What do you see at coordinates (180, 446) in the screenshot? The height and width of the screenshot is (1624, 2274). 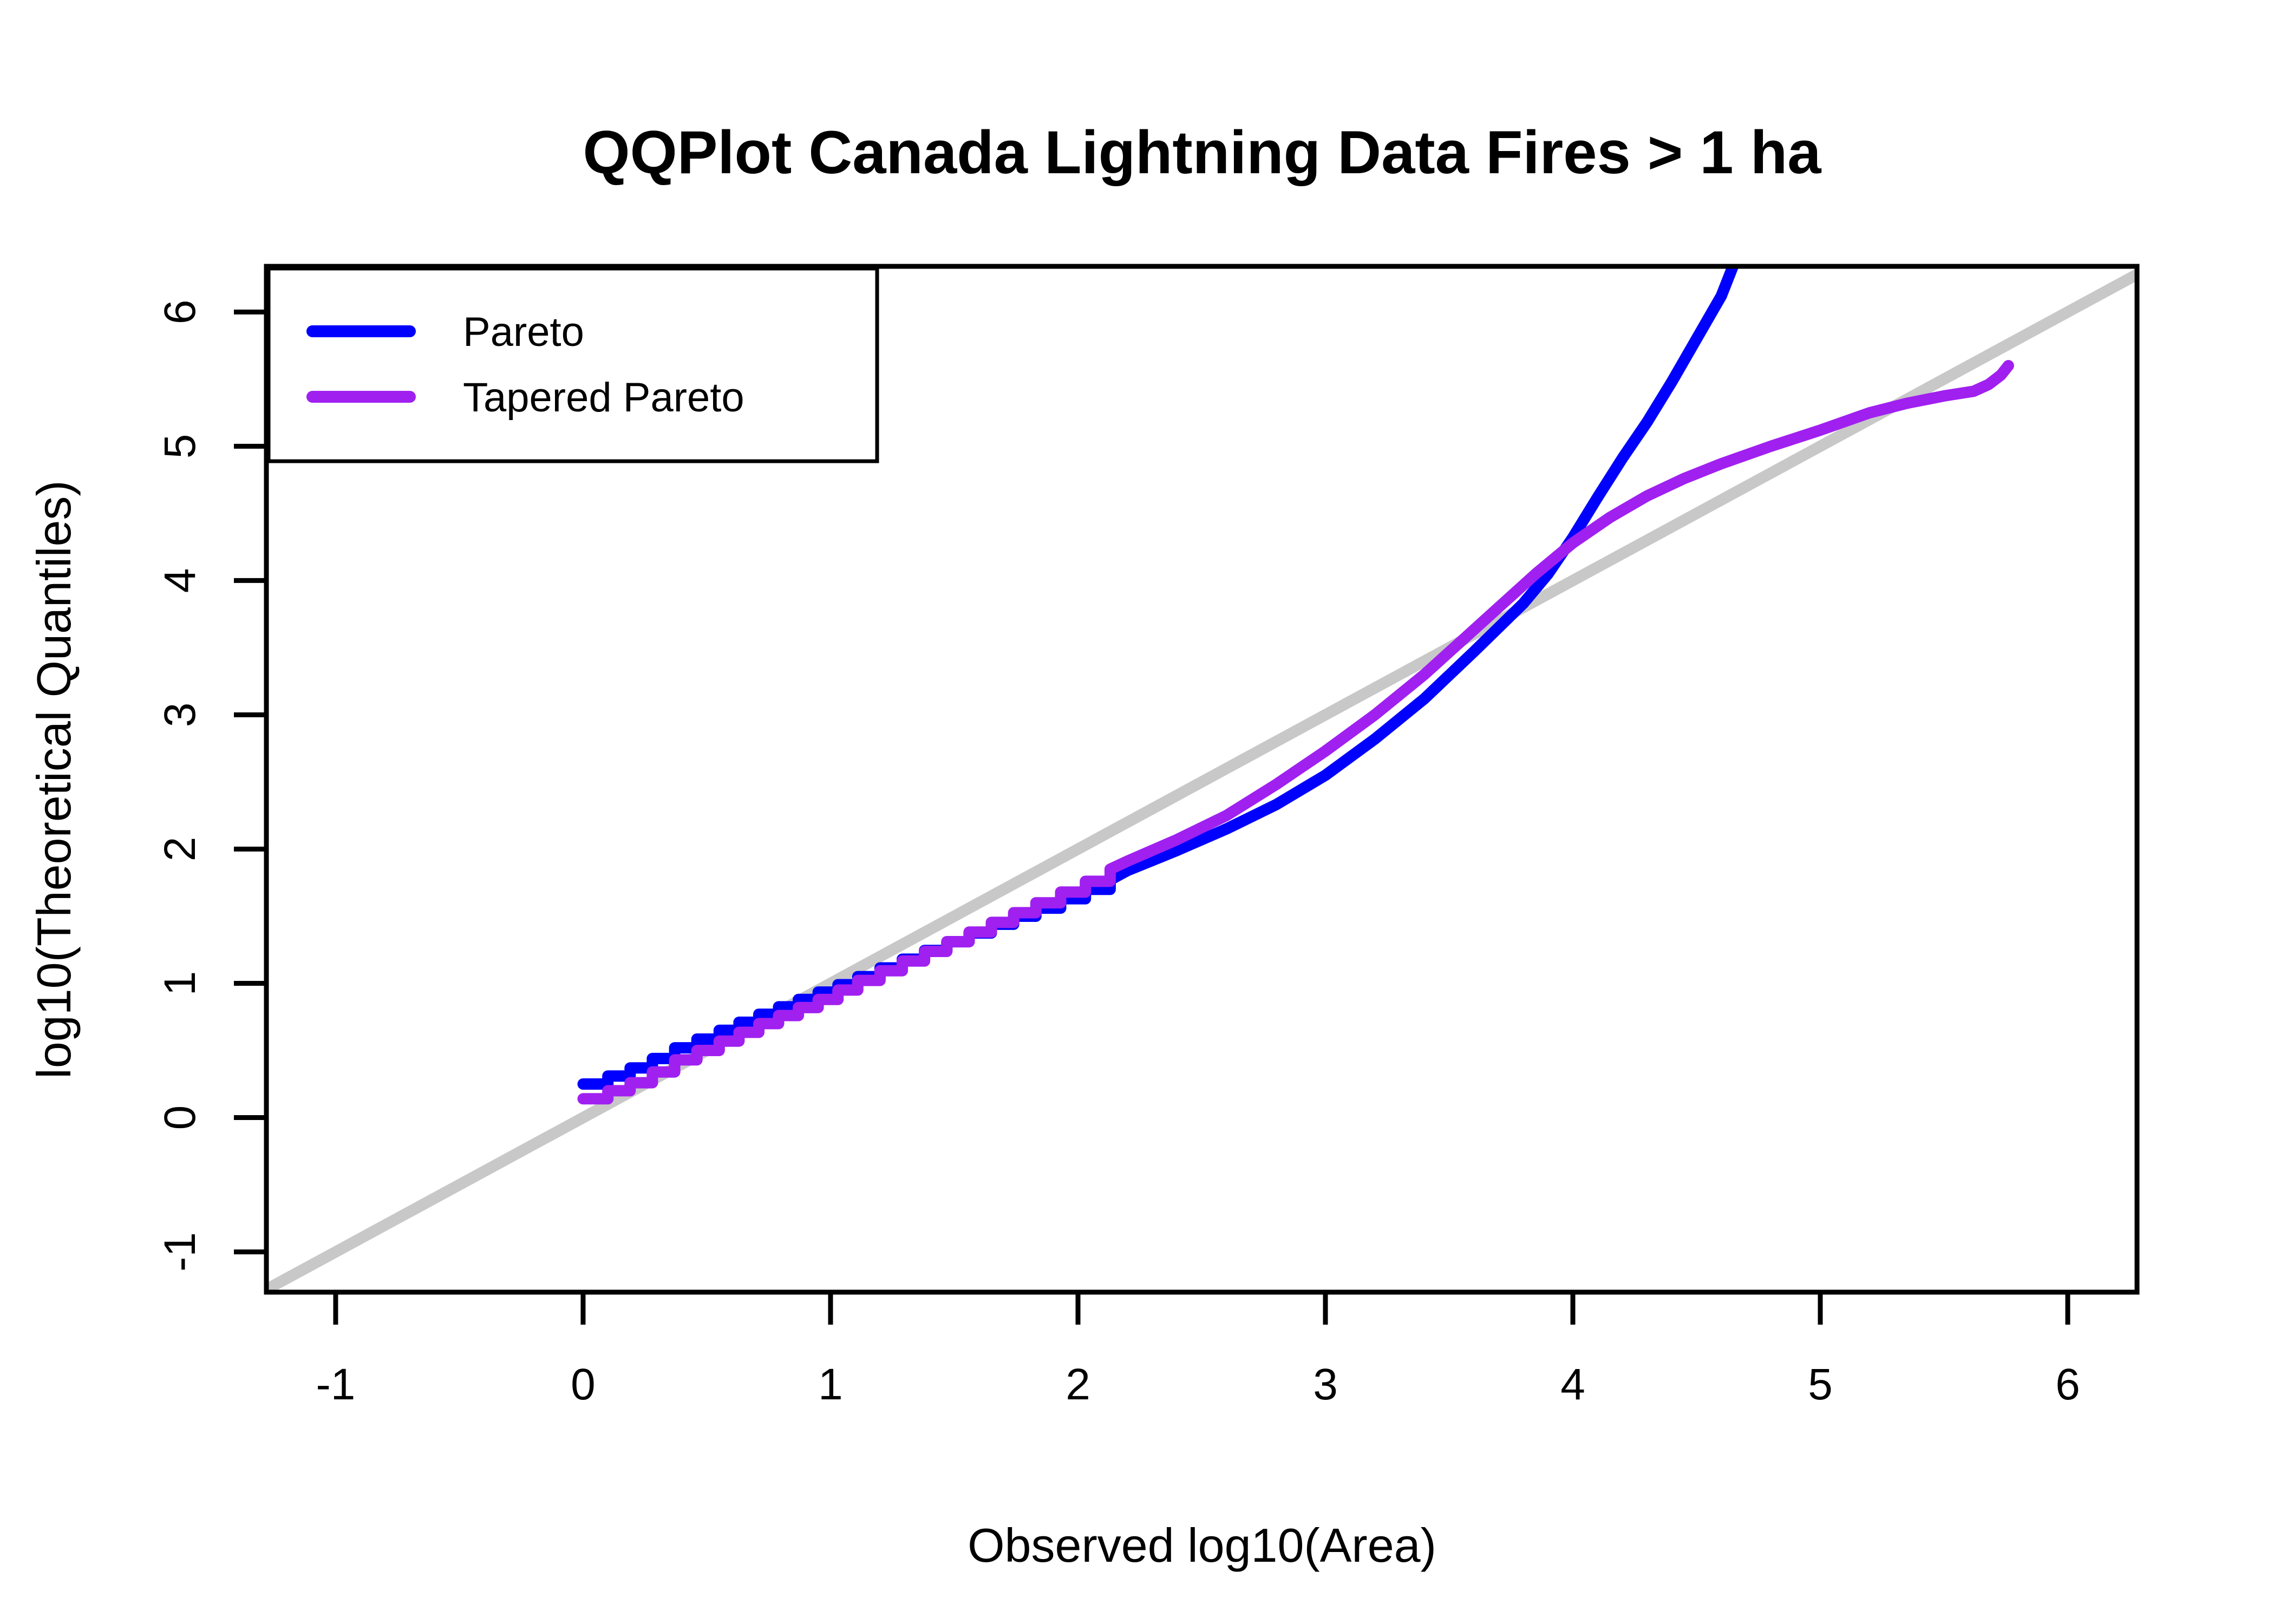 I see `y-tick-label: 5` at bounding box center [180, 446].